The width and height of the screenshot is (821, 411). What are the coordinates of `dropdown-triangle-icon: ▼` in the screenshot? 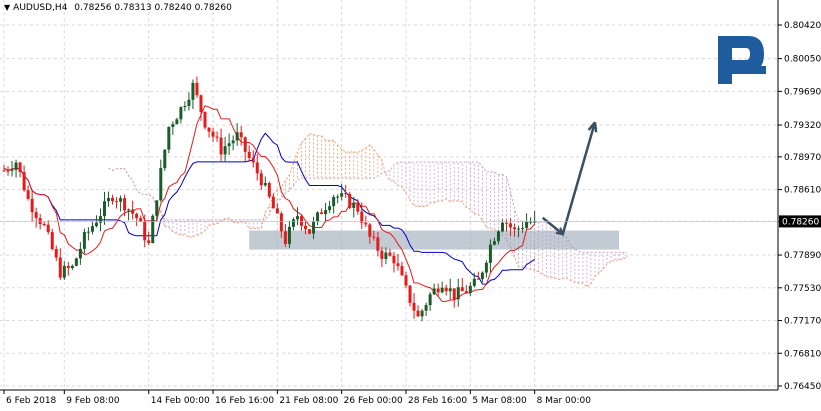 It's located at (7, 7).